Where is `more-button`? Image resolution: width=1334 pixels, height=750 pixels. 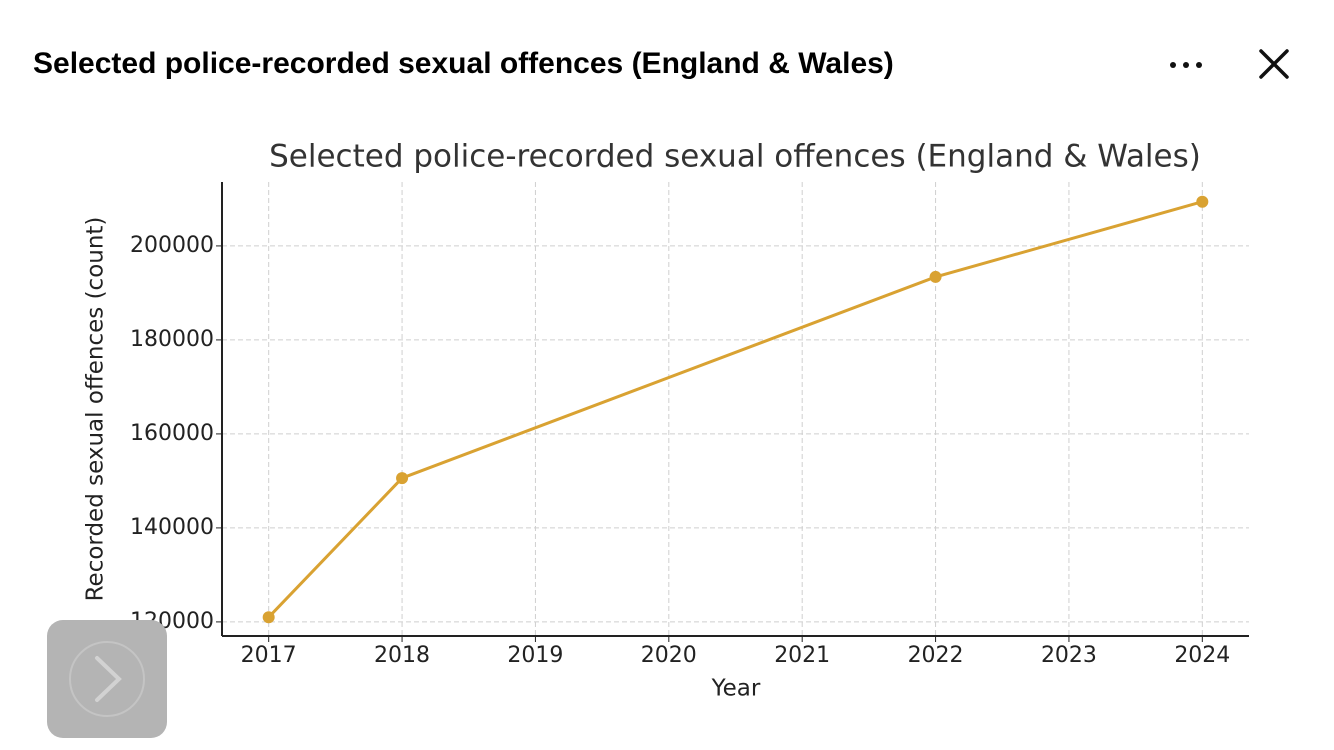
more-button is located at coordinates (1186, 65).